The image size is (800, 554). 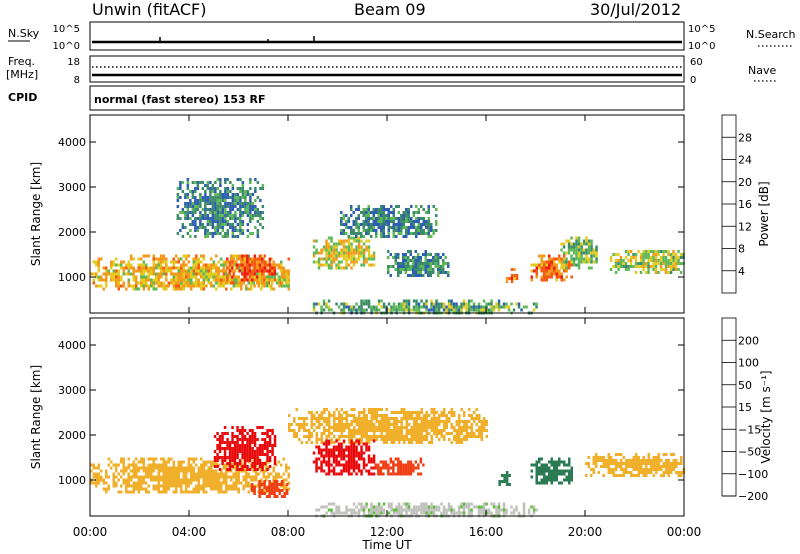 I want to click on nsky-label: N.Sky, so click(x=24, y=33).